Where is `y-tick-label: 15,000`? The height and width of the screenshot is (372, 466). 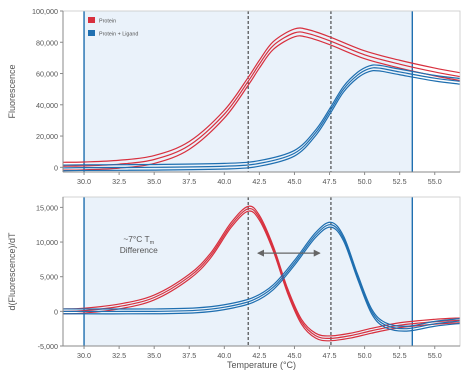 y-tick-label: 15,000 is located at coordinates (47, 207).